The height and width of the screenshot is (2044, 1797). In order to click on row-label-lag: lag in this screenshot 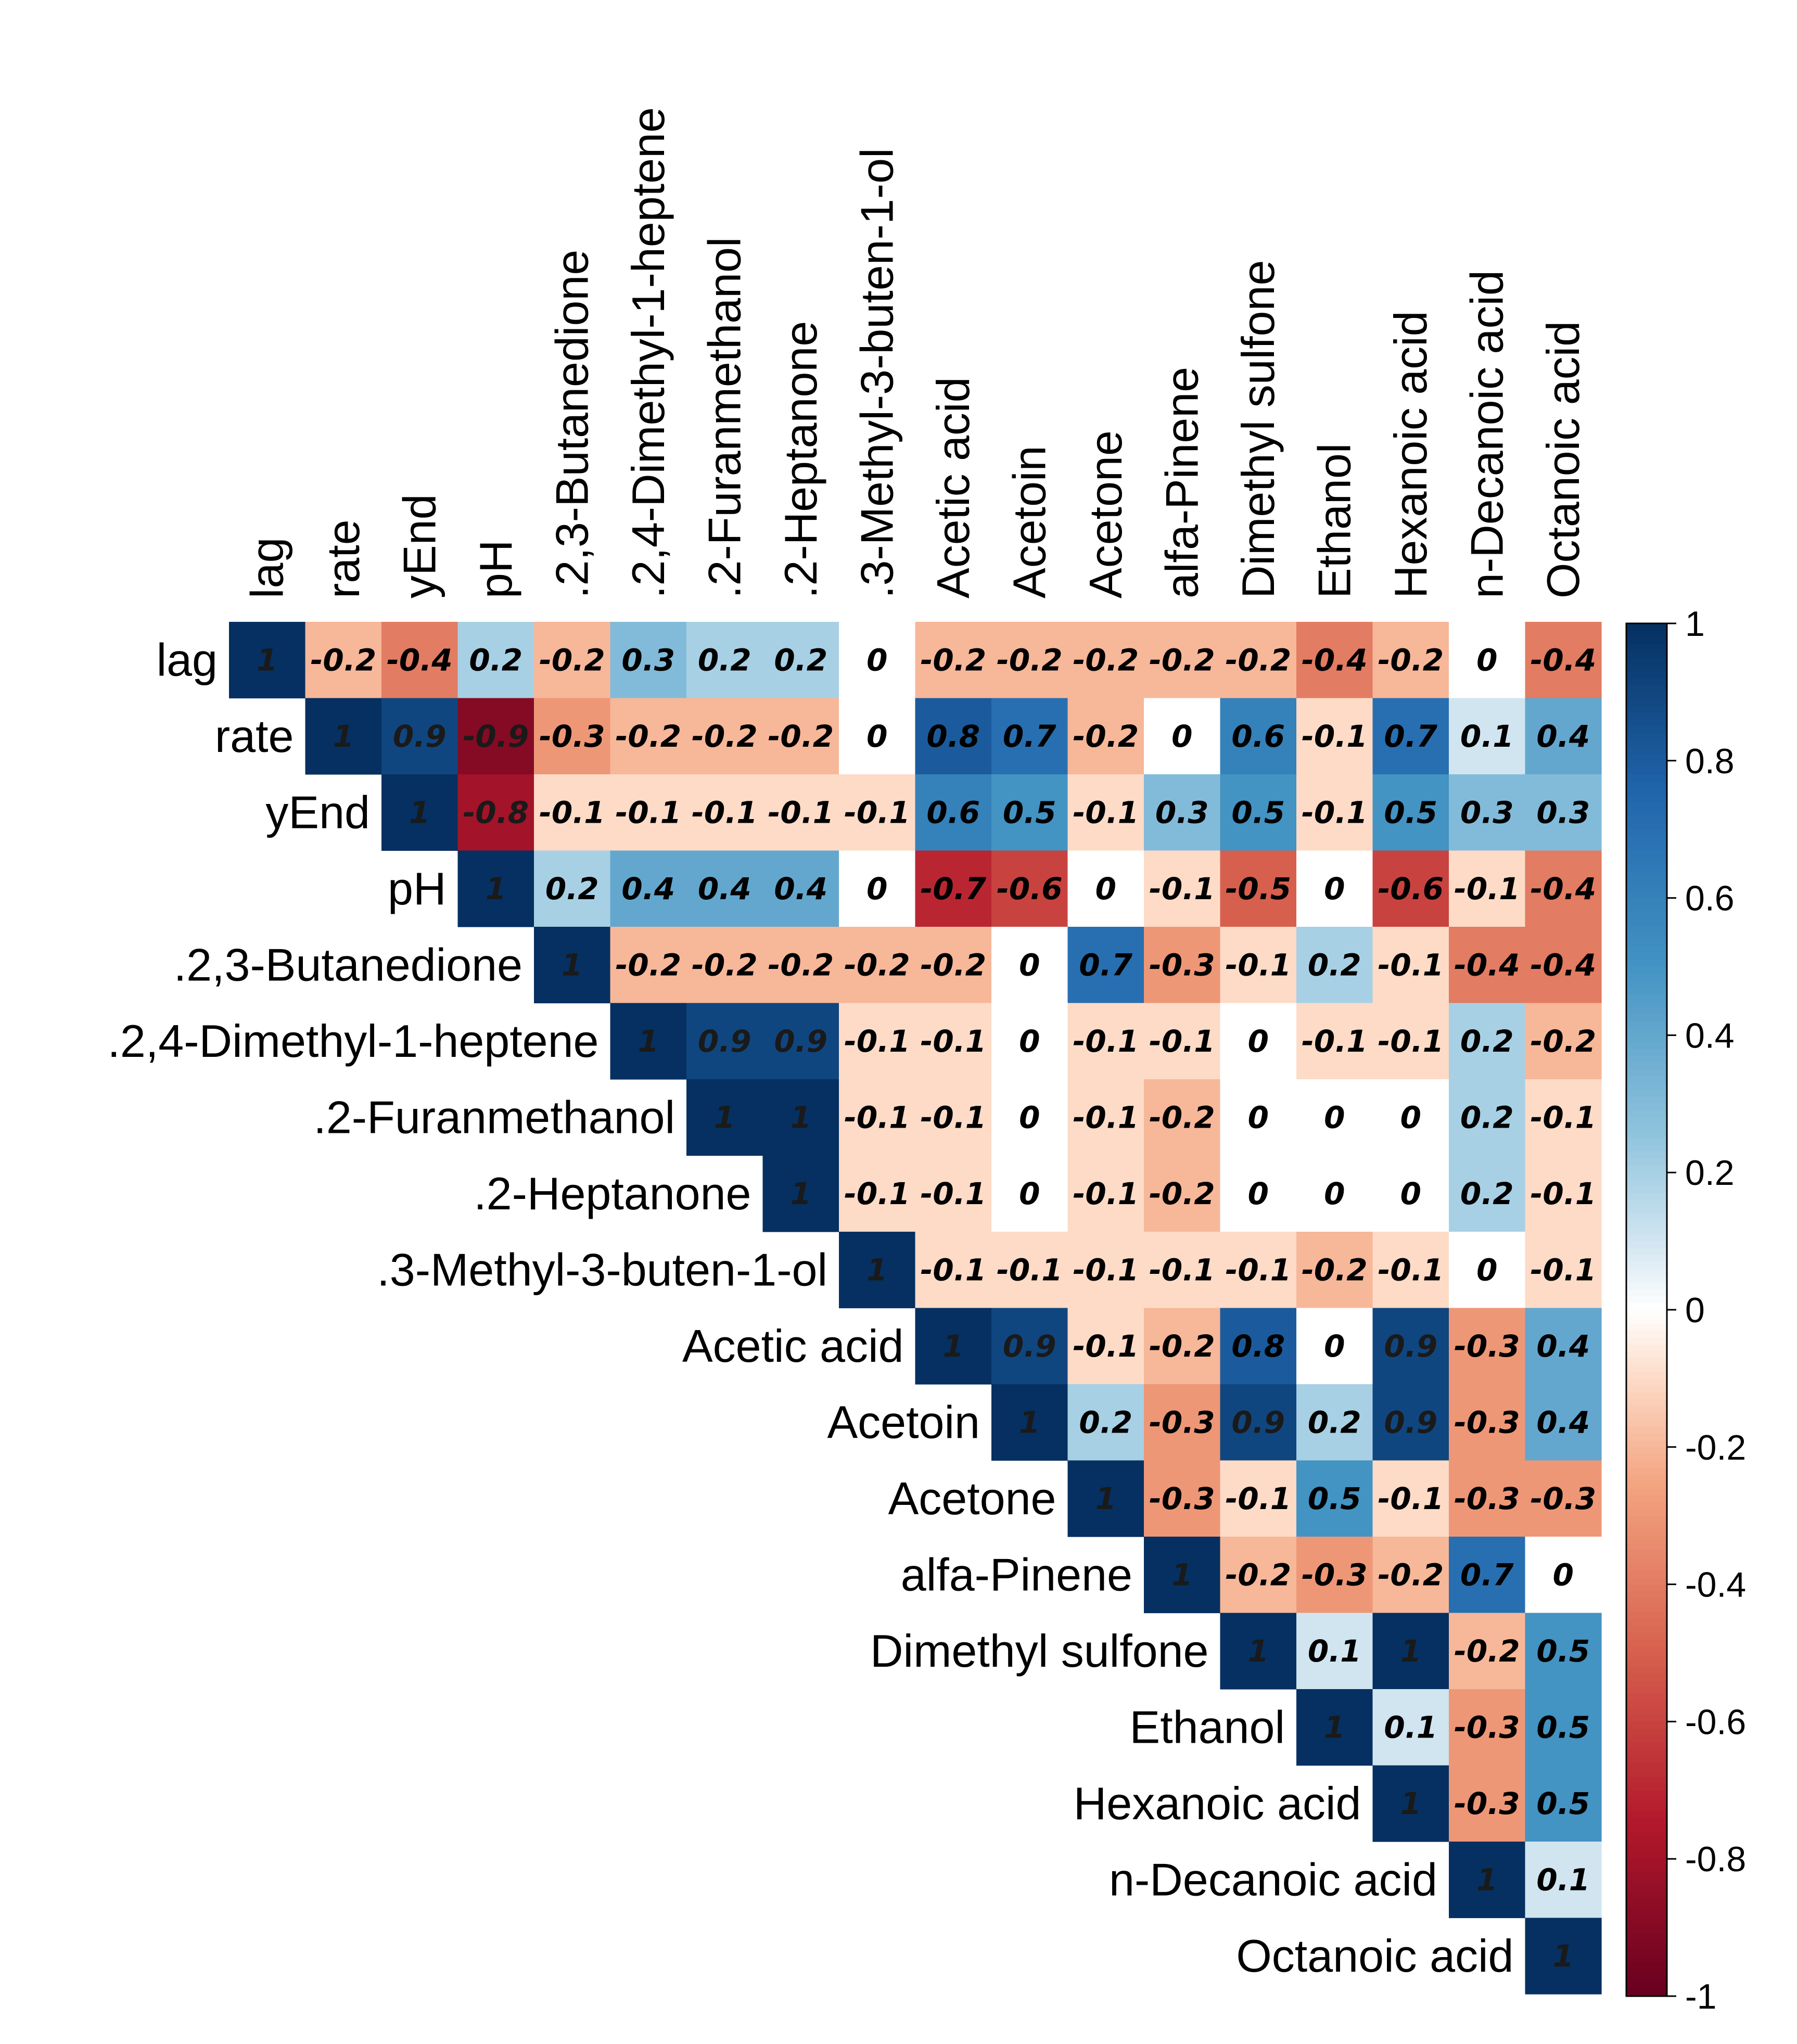, I will do `click(188, 659)`.